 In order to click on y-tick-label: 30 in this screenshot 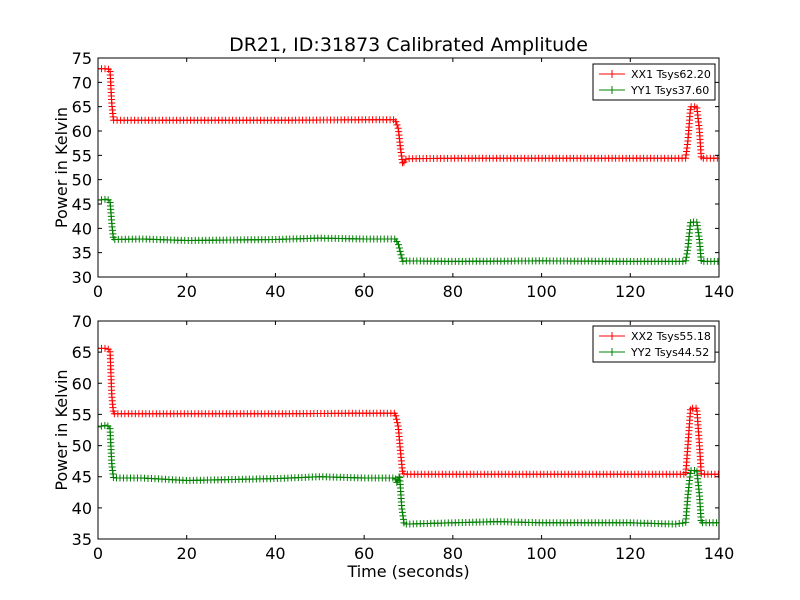, I will do `click(82, 277)`.